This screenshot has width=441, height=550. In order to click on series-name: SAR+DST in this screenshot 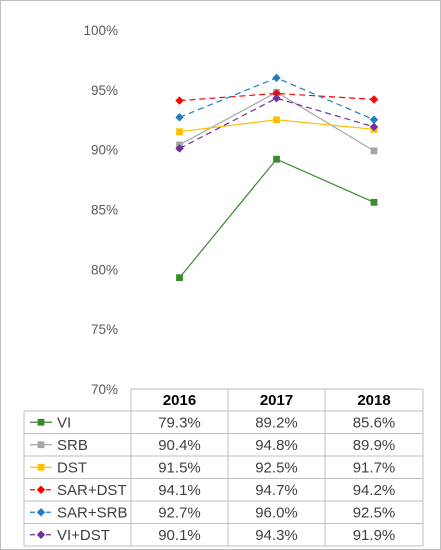, I will do `click(92, 490)`.